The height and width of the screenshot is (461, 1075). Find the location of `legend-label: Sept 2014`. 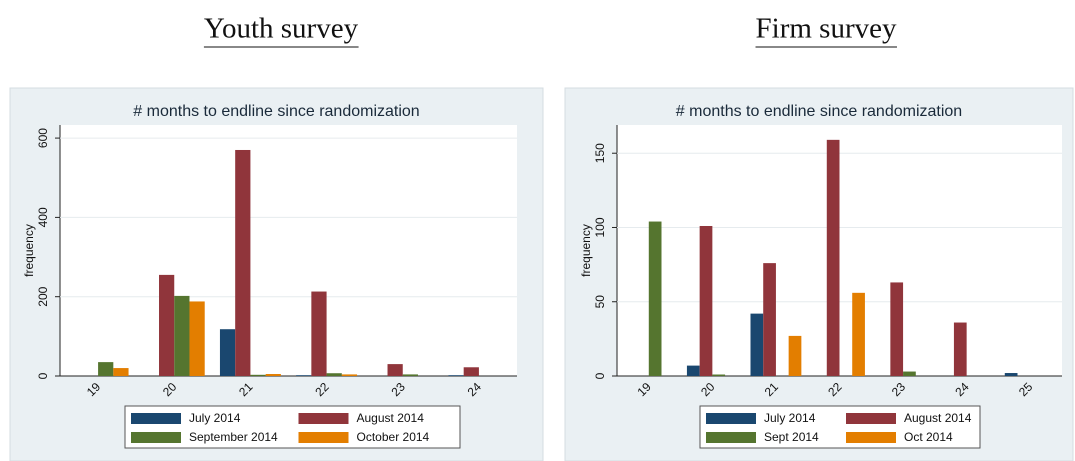

legend-label: Sept 2014 is located at coordinates (791, 437).